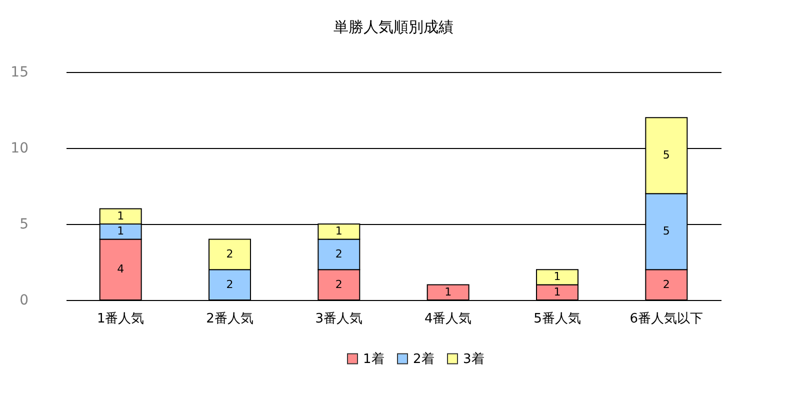 The width and height of the screenshot is (800, 401). I want to click on y-tick-label: 15, so click(19, 72).